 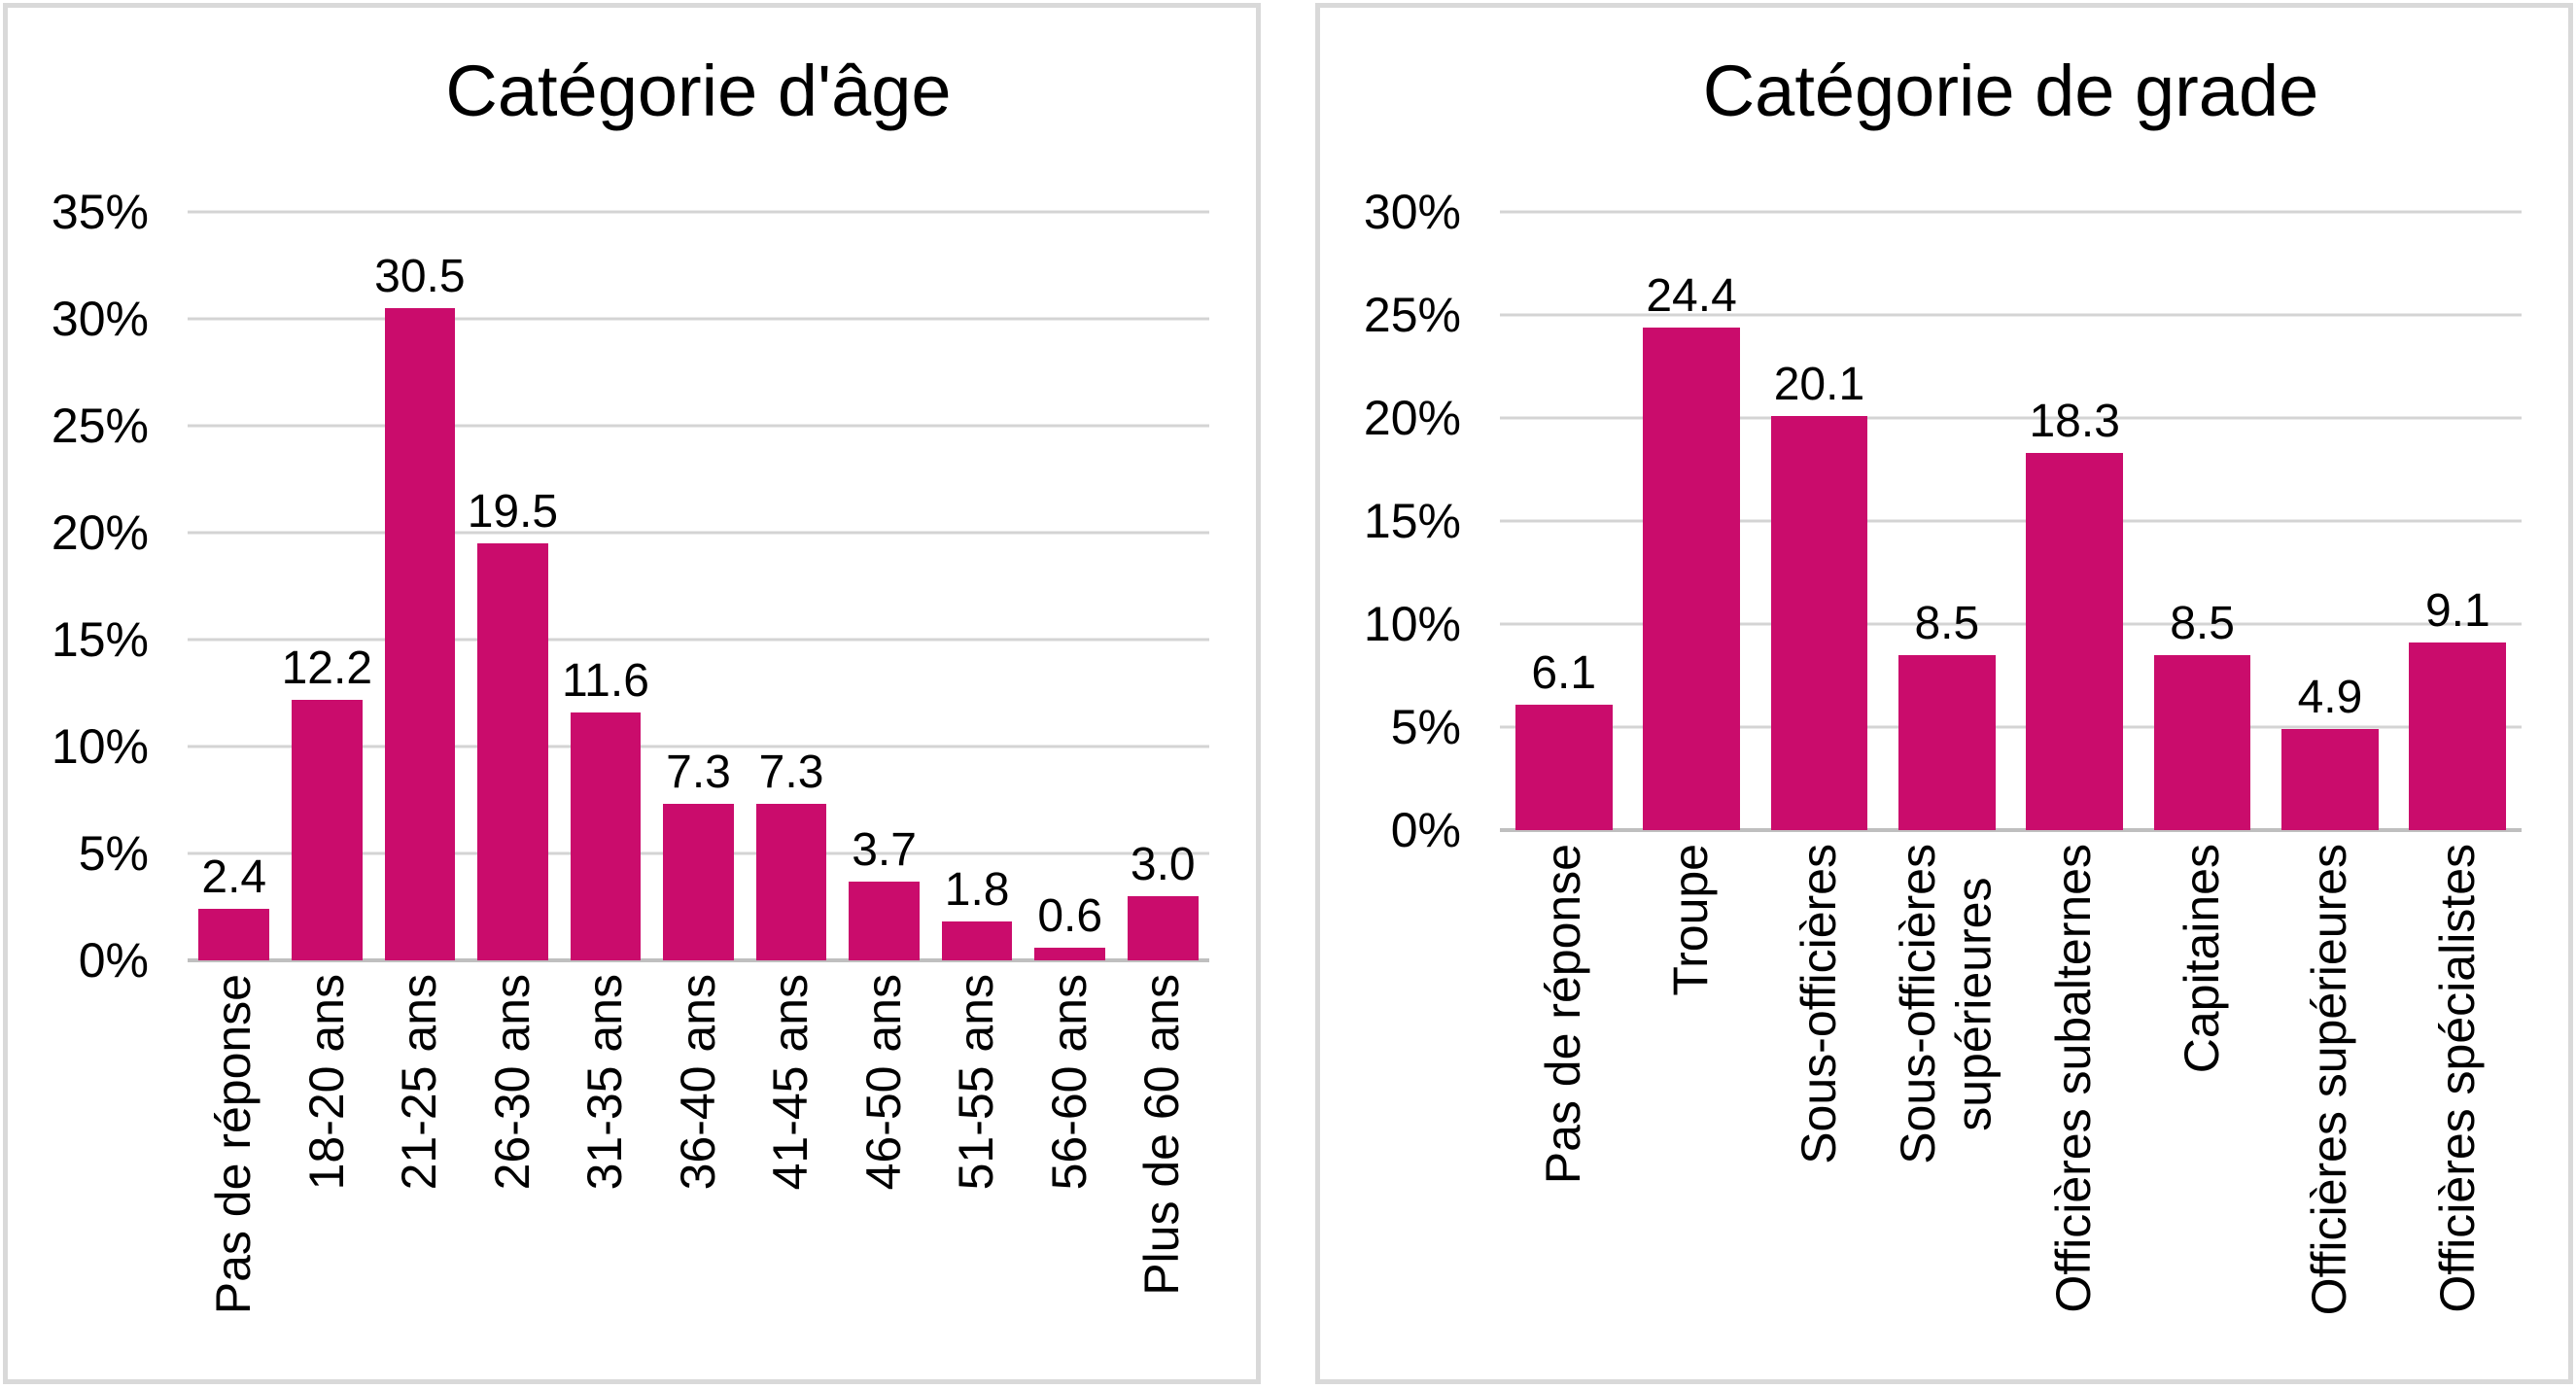 I want to click on bar-column: 4.9, so click(x=2329, y=521).